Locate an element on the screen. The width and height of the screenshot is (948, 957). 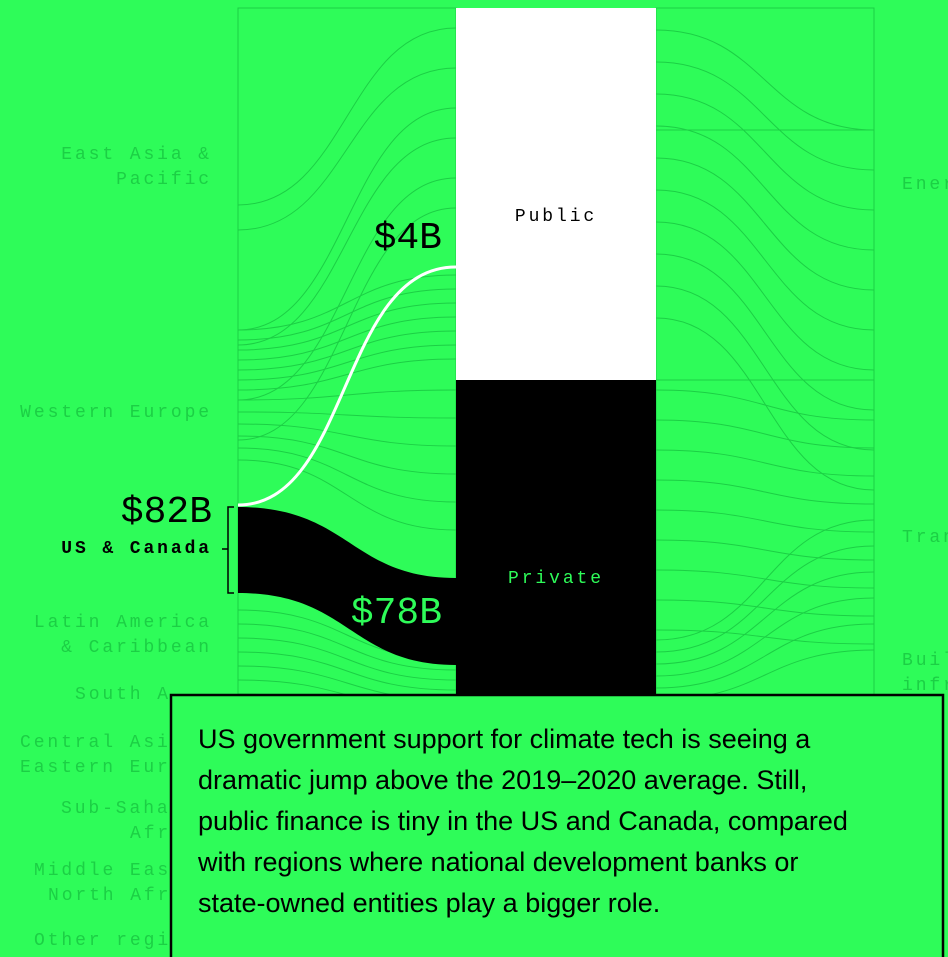
region-label: Western Europe is located at coordinates (116, 413).